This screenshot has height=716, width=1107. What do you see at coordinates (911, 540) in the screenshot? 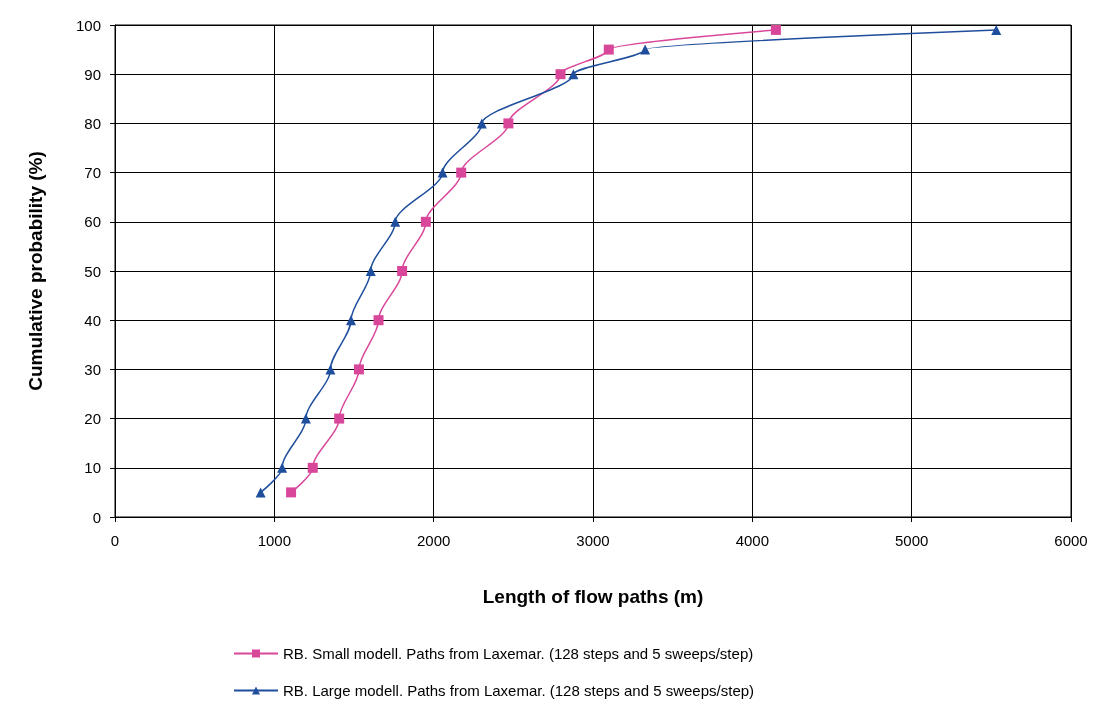
I see `x-tick-label: 5000` at bounding box center [911, 540].